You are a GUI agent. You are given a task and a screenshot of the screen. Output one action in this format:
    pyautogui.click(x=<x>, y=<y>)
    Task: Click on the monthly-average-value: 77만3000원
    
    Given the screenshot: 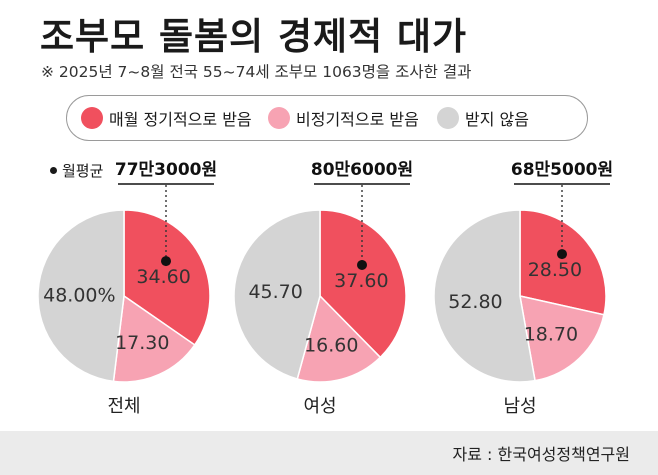 What is the action you would take?
    pyautogui.click(x=166, y=170)
    